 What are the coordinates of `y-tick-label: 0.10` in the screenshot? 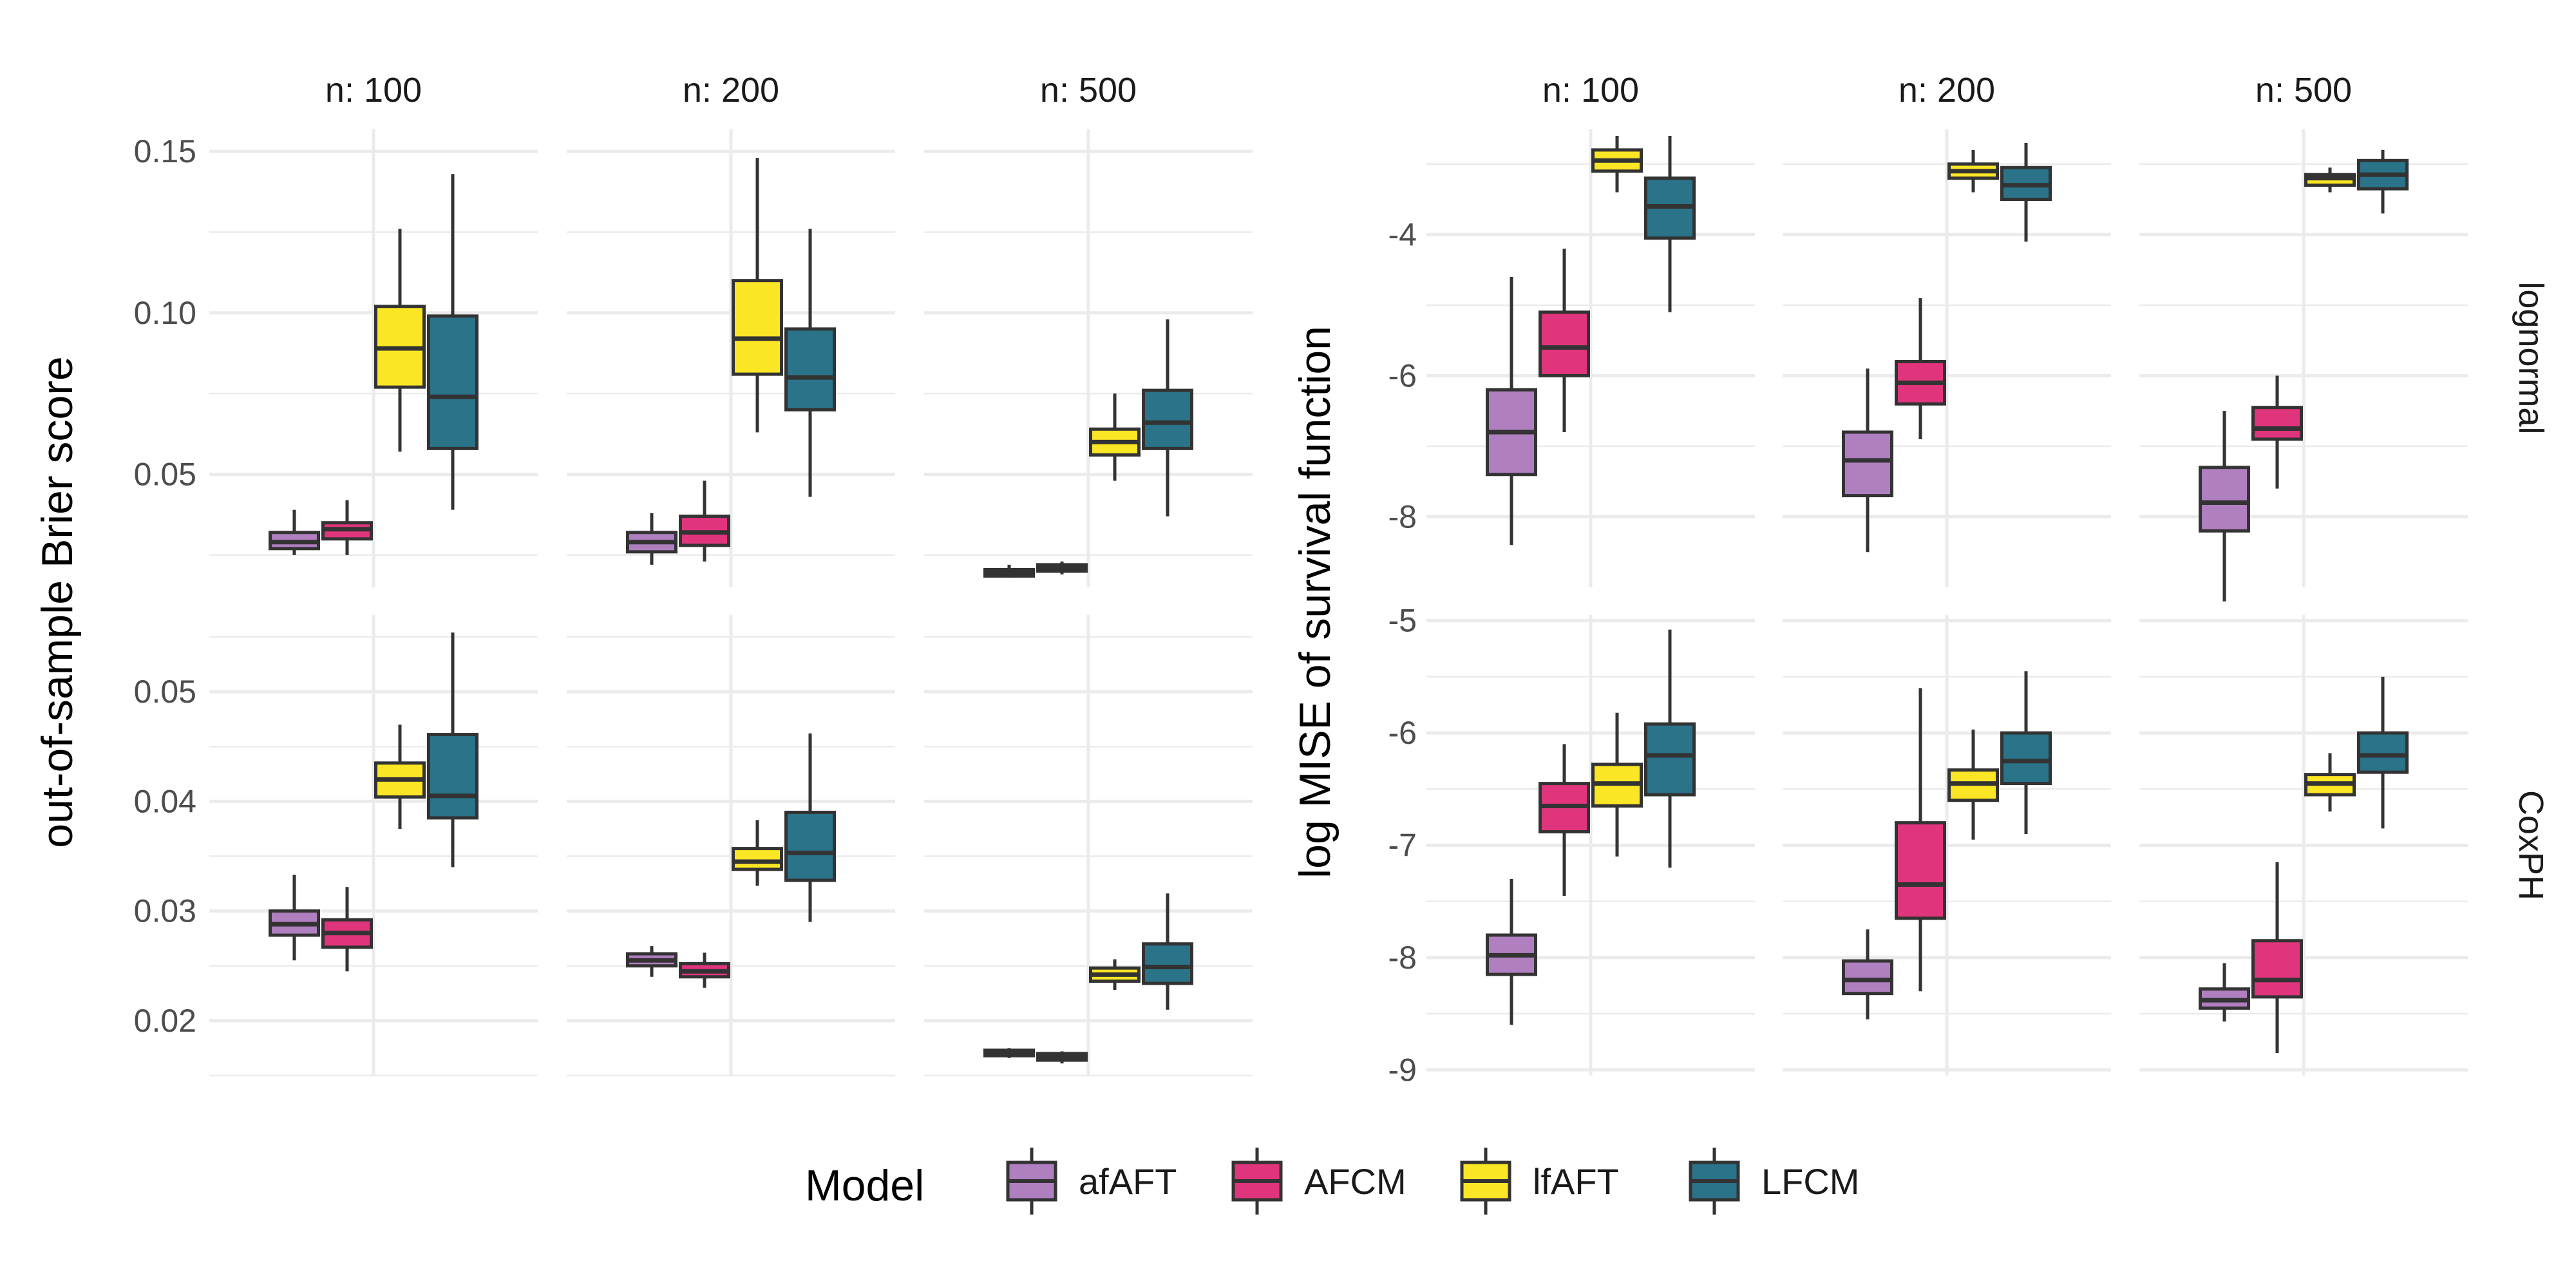 It's located at (165, 313).